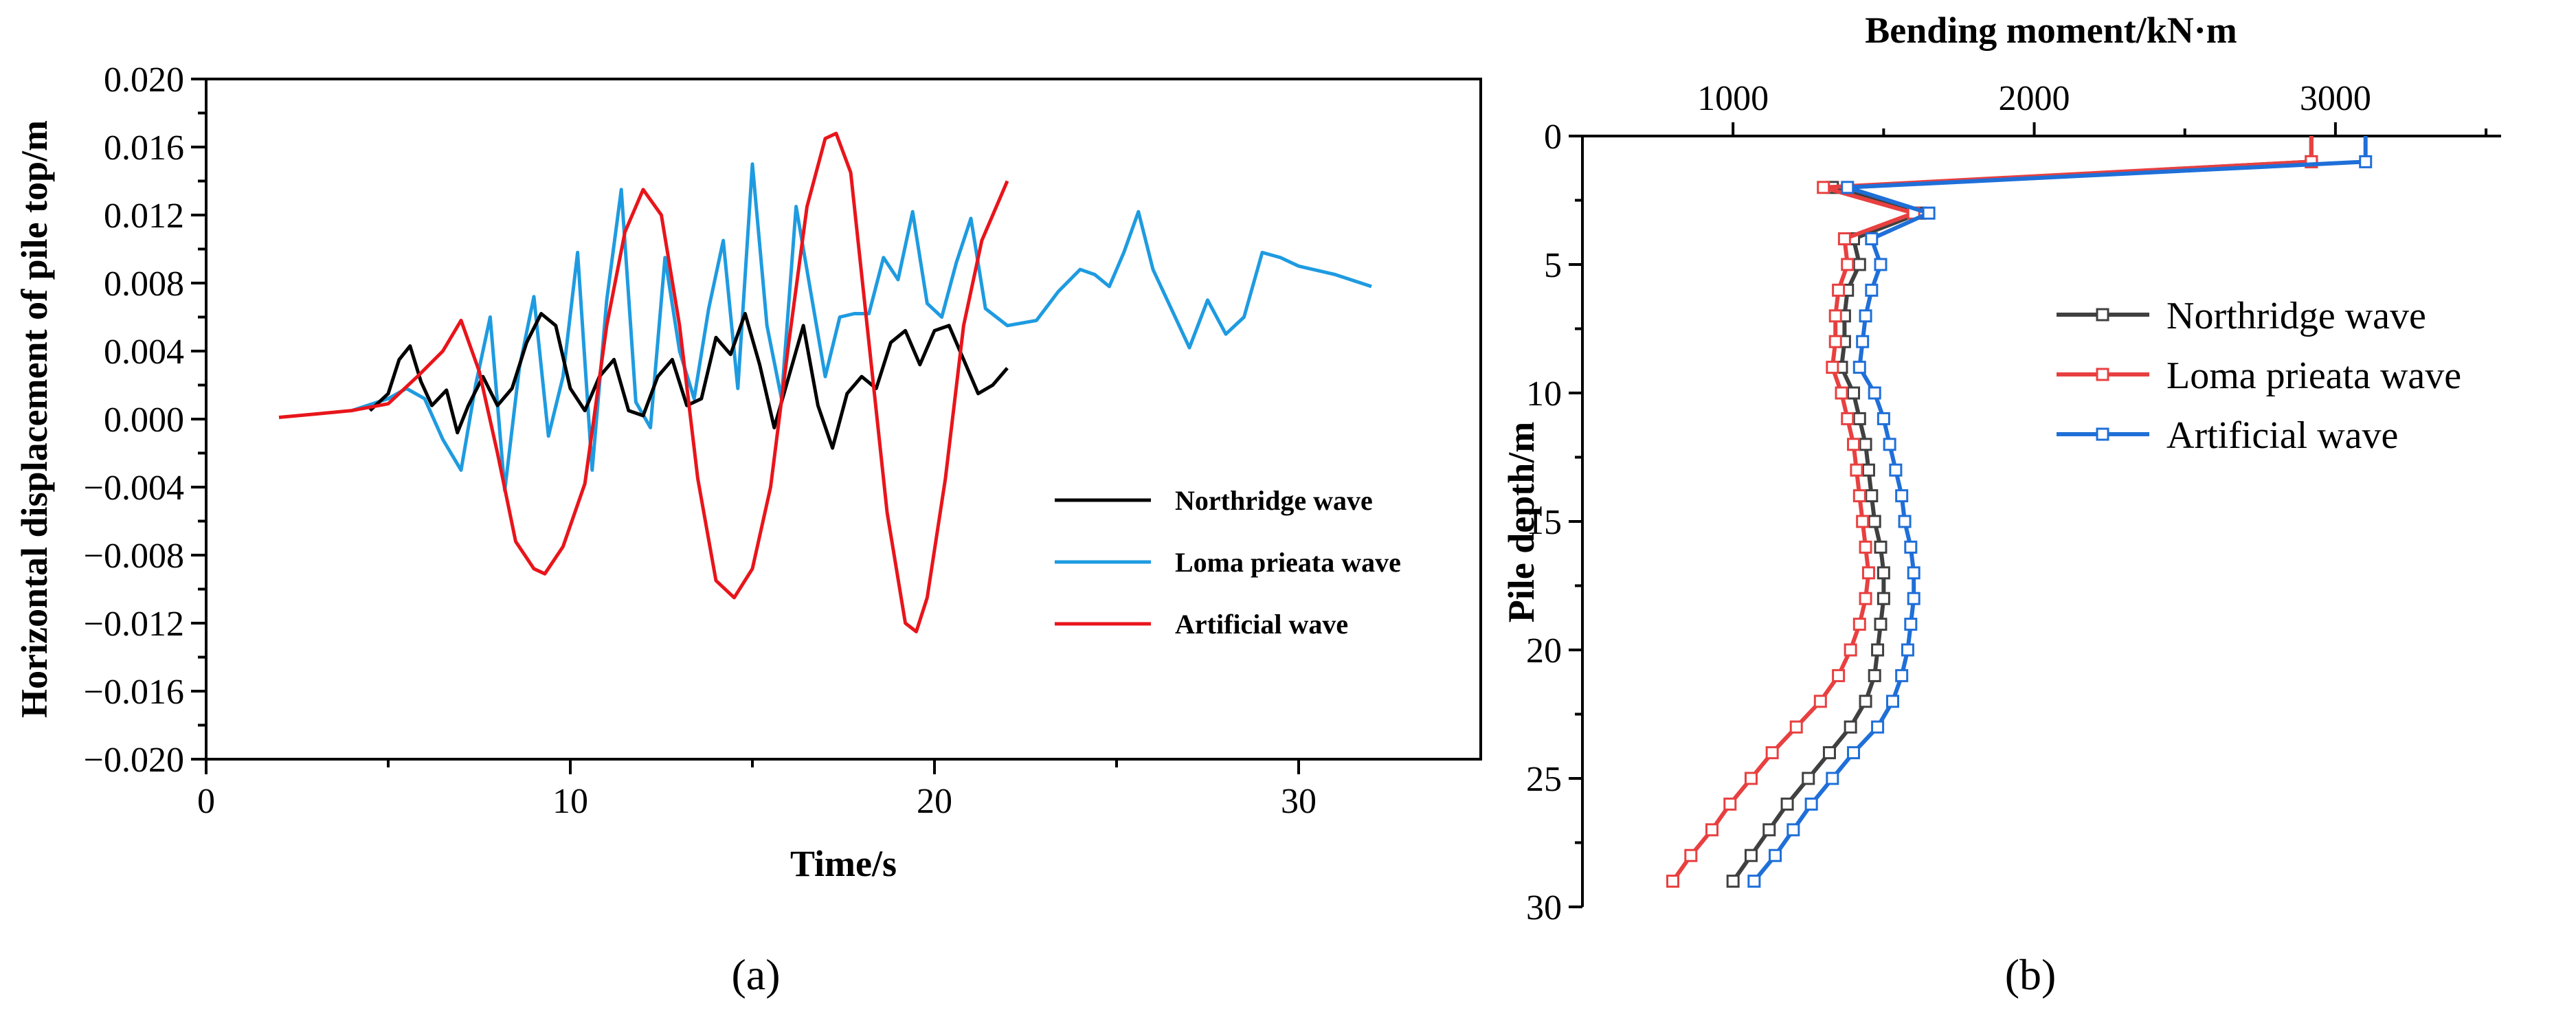 This screenshot has height=1012, width=2576. What do you see at coordinates (2335, 98) in the screenshot?
I see `x-tick-label-b: 3000` at bounding box center [2335, 98].